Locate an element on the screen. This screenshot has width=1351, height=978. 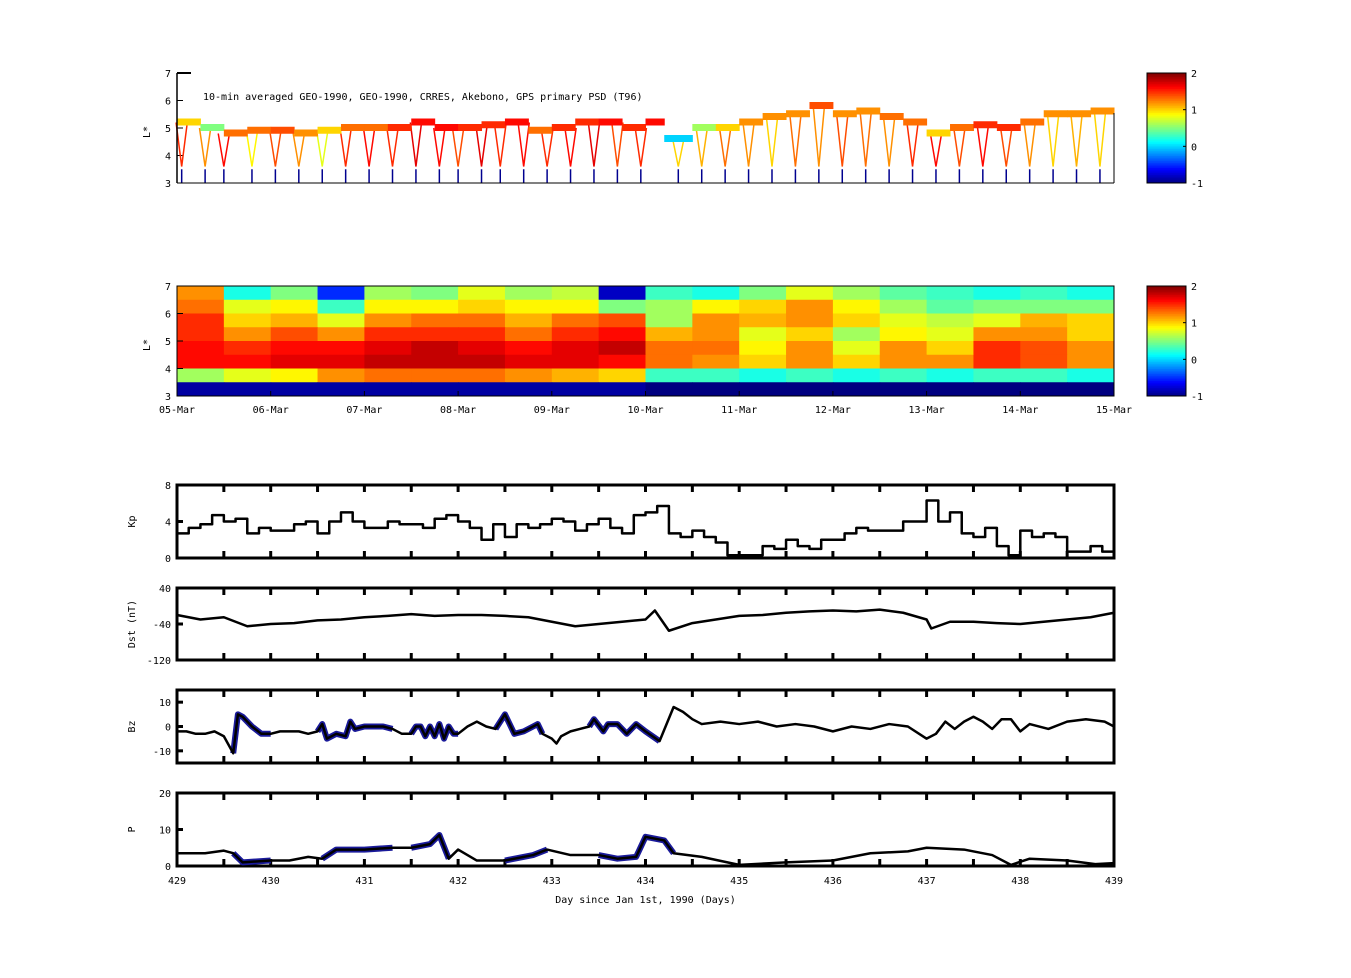
x-tick-label: 436 is located at coordinates (833, 881).